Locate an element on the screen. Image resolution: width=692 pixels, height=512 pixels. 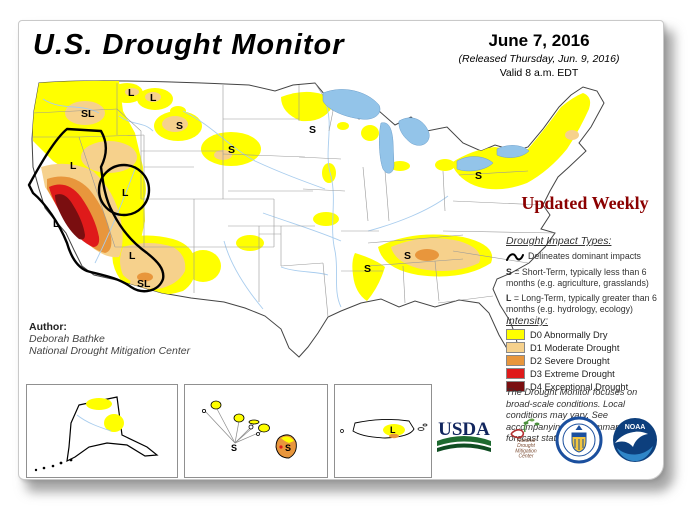
long-term-prefix: L is located at coordinates (509, 298).